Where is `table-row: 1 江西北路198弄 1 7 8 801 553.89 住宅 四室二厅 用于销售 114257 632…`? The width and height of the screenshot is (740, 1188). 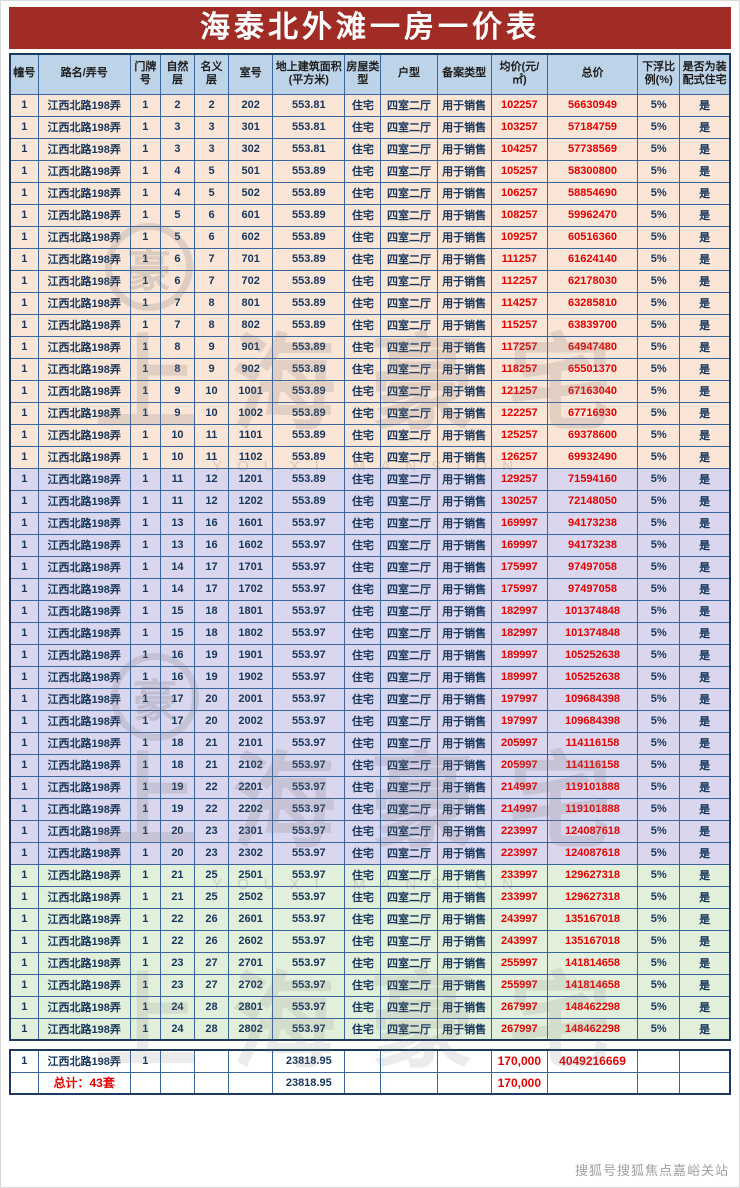
table-row: 1 江西北路198弄 1 7 8 801 553.89 住宅 四室二厅 用于销售 114257 632… is located at coordinates (370, 303).